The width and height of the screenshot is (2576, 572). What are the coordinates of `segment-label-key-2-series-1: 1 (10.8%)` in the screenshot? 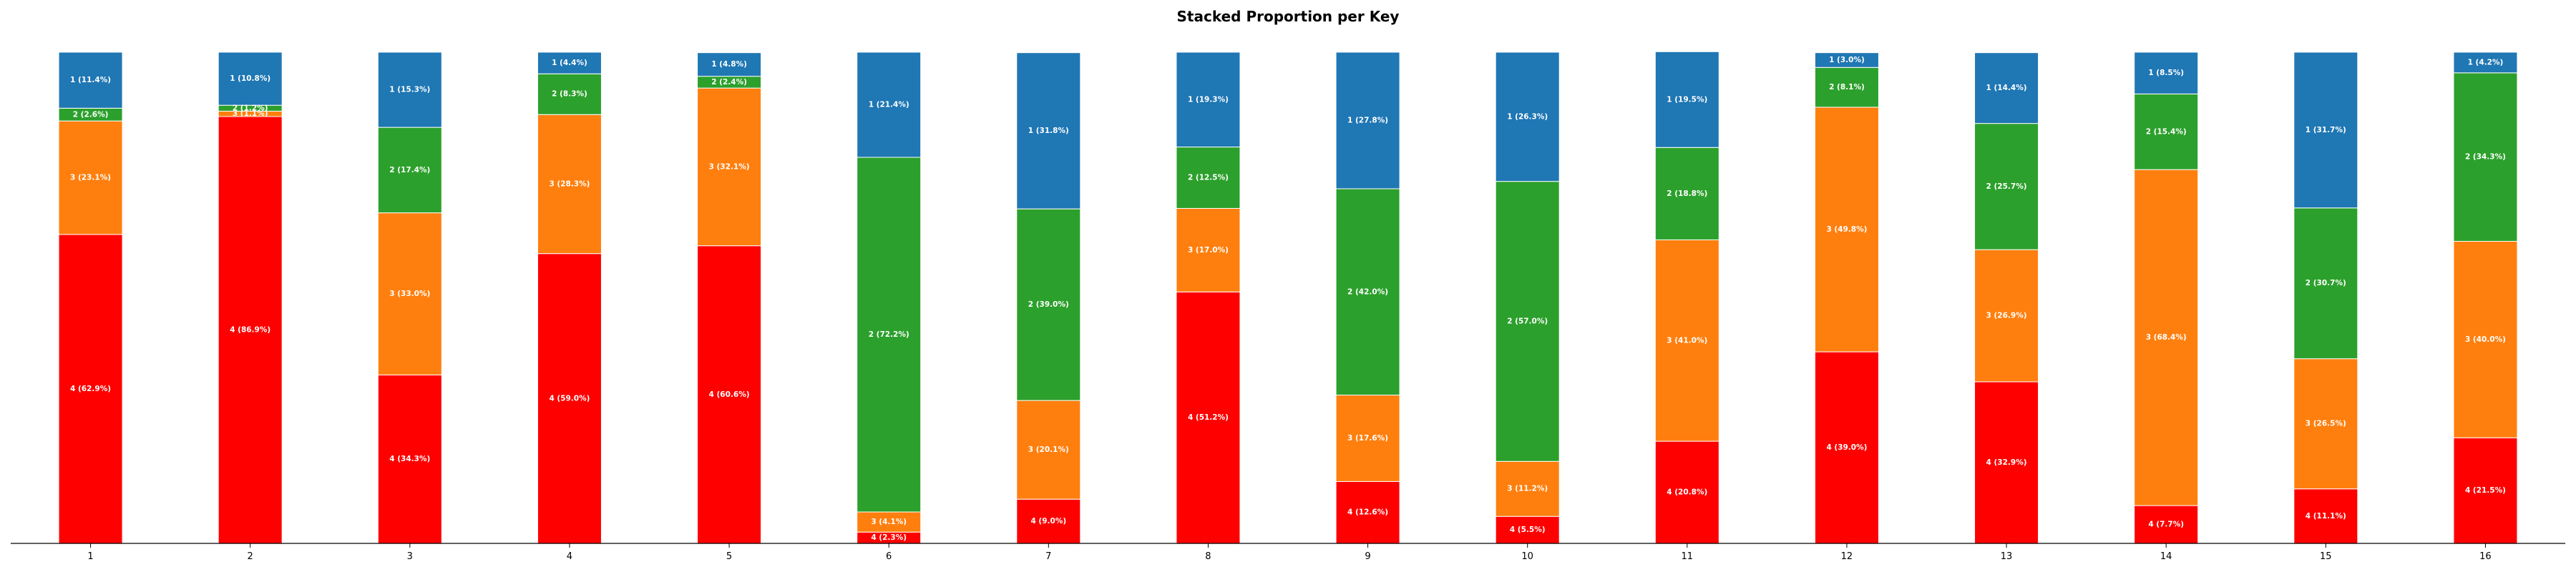 It's located at (250, 78).